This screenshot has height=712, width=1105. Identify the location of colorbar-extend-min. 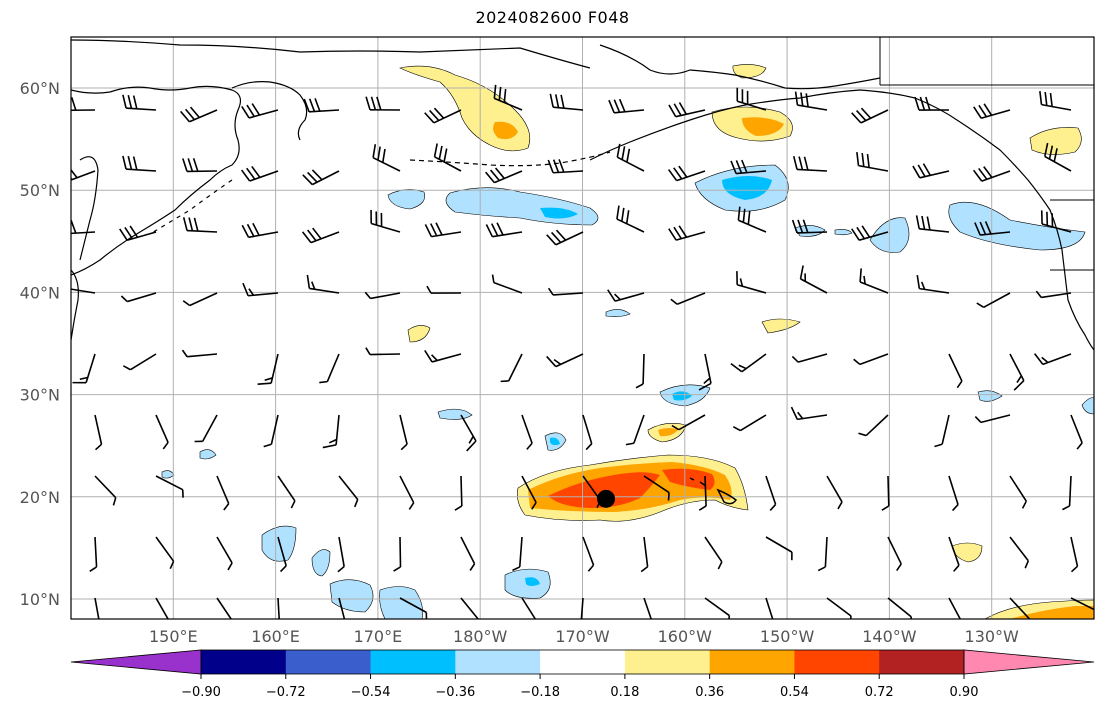
(136, 662).